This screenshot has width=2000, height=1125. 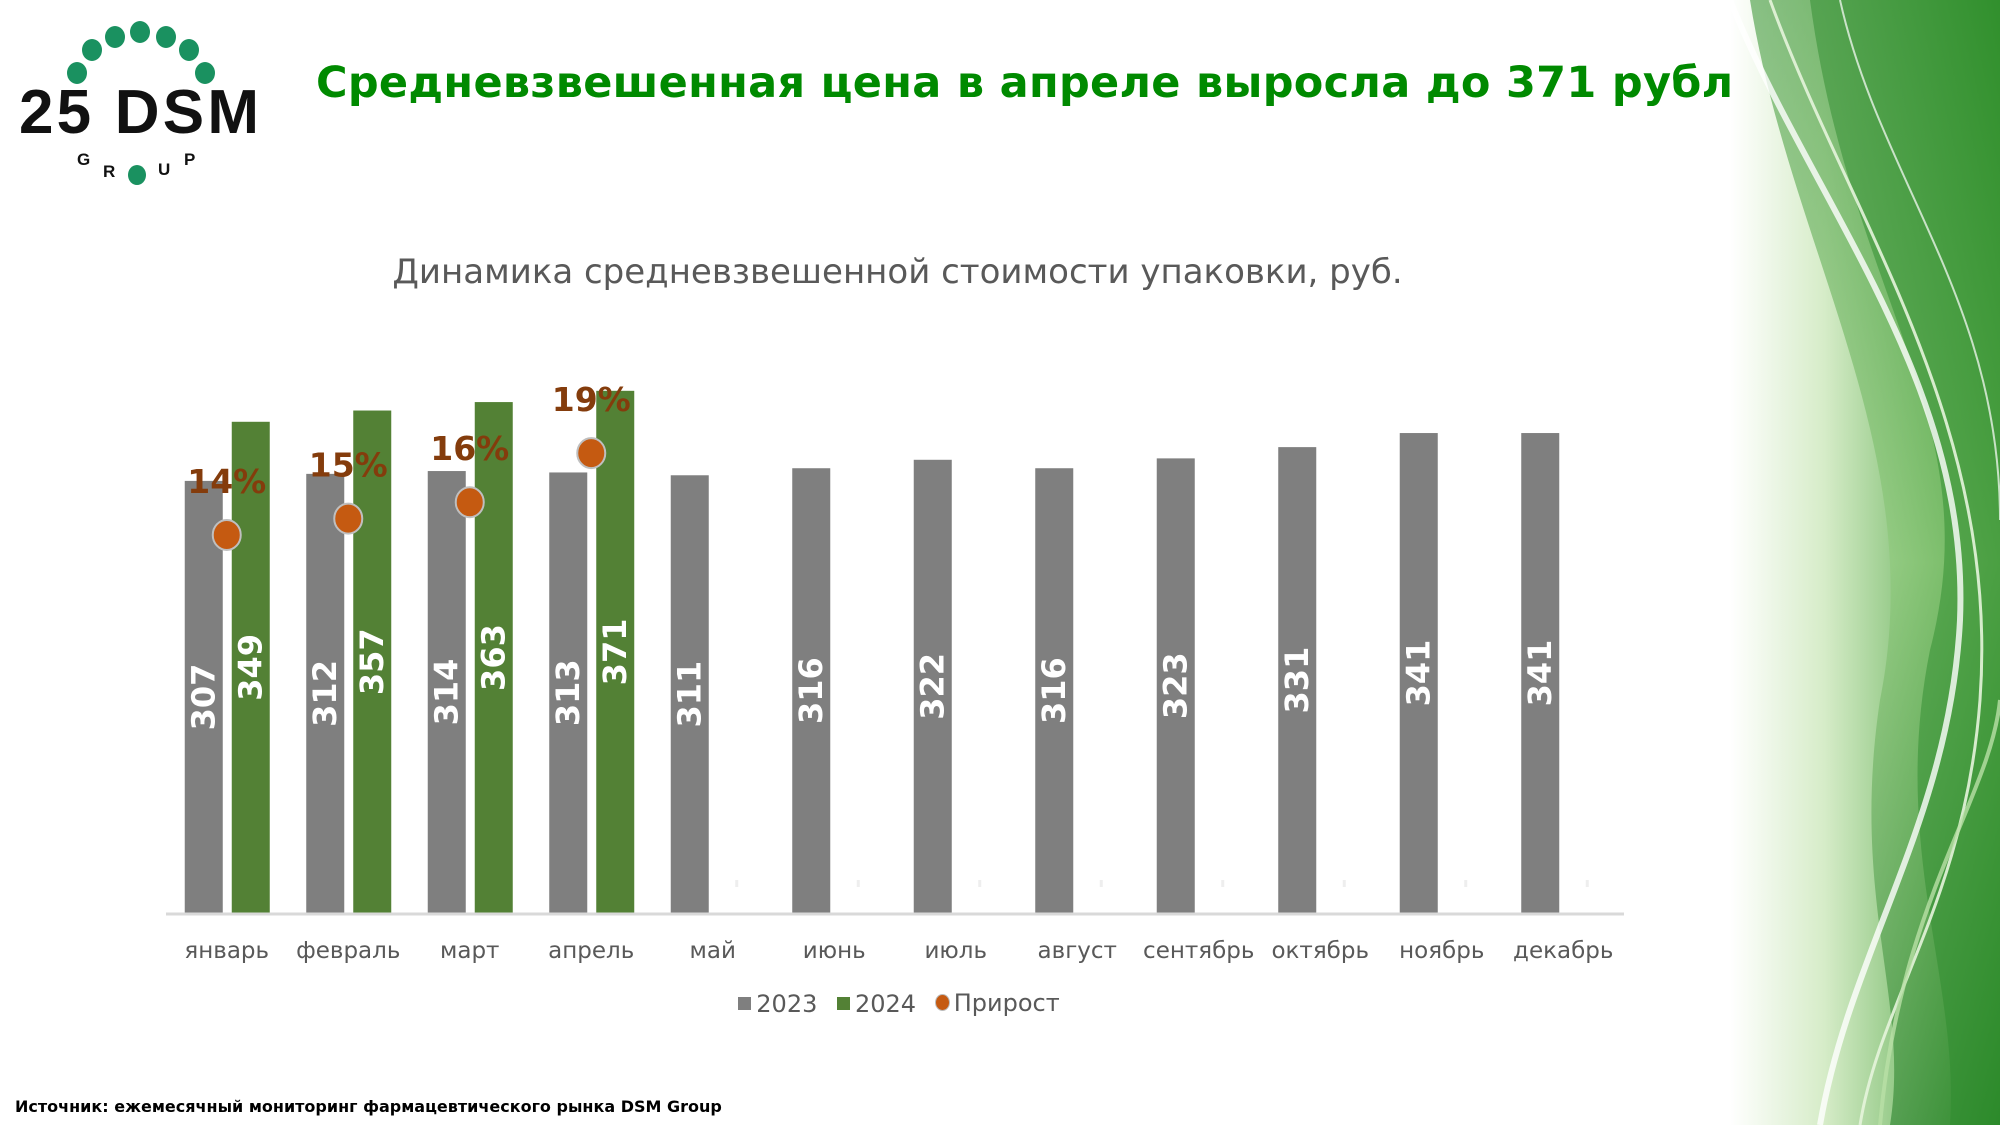 What do you see at coordinates (226, 481) in the screenshot?
I see `growth-label: 14%` at bounding box center [226, 481].